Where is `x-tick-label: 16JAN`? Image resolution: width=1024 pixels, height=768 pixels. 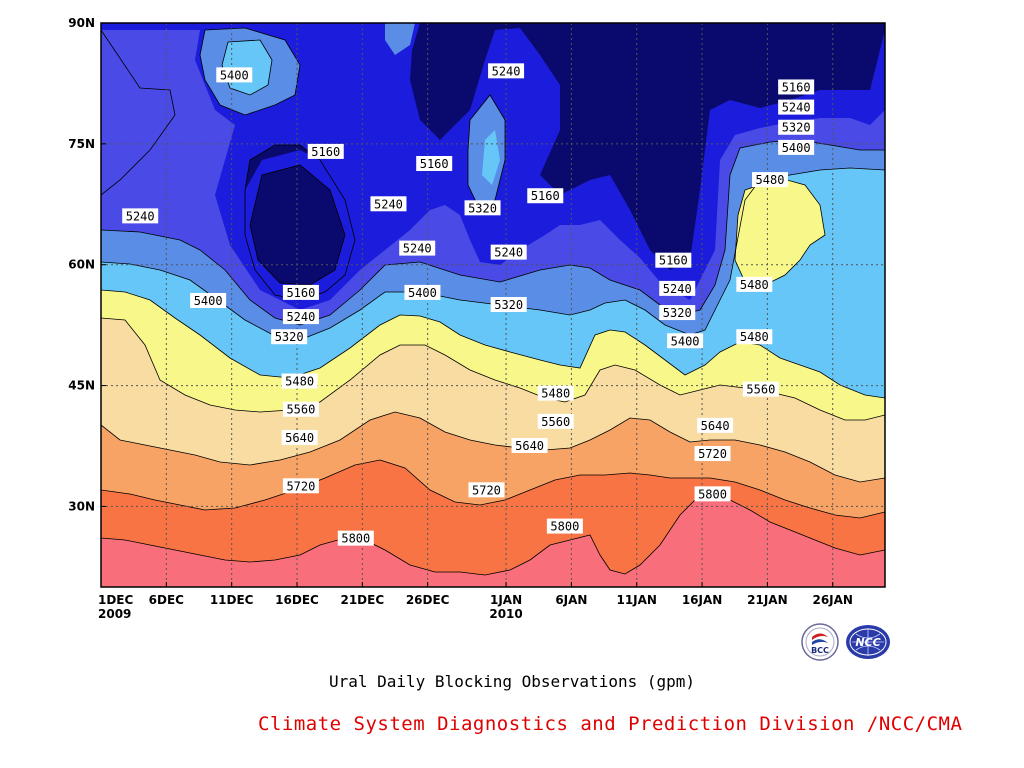 x-tick-label: 16JAN is located at coordinates (702, 600).